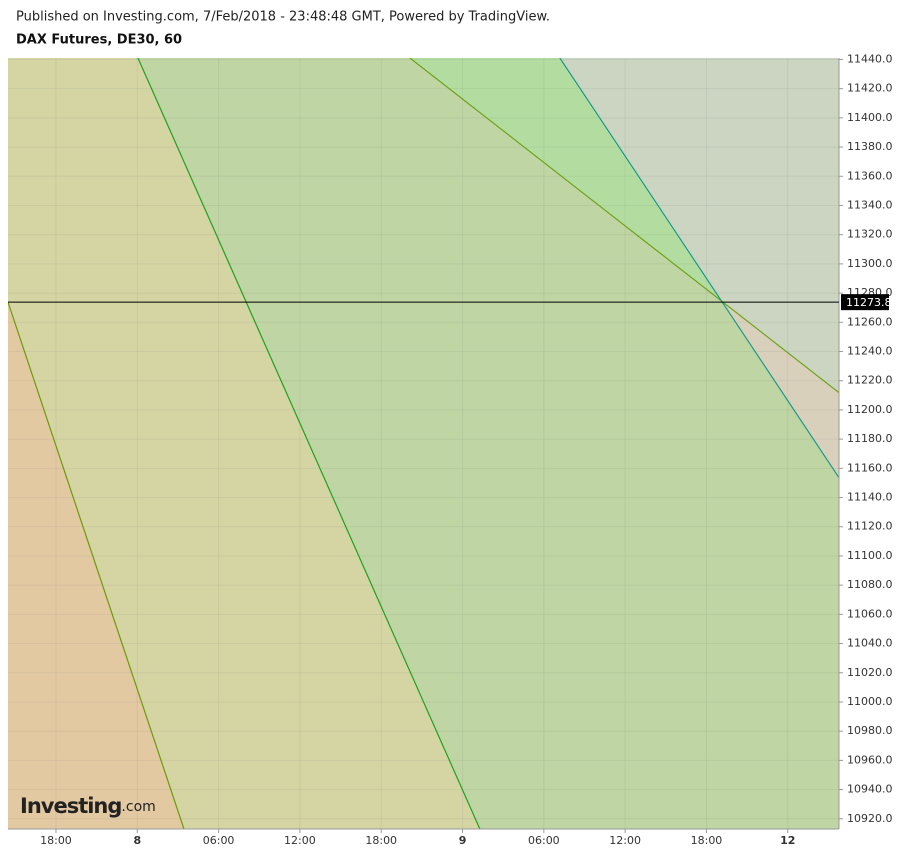  What do you see at coordinates (99, 40) in the screenshot?
I see `symbol-title: DAX Futures, DE30, 60` at bounding box center [99, 40].